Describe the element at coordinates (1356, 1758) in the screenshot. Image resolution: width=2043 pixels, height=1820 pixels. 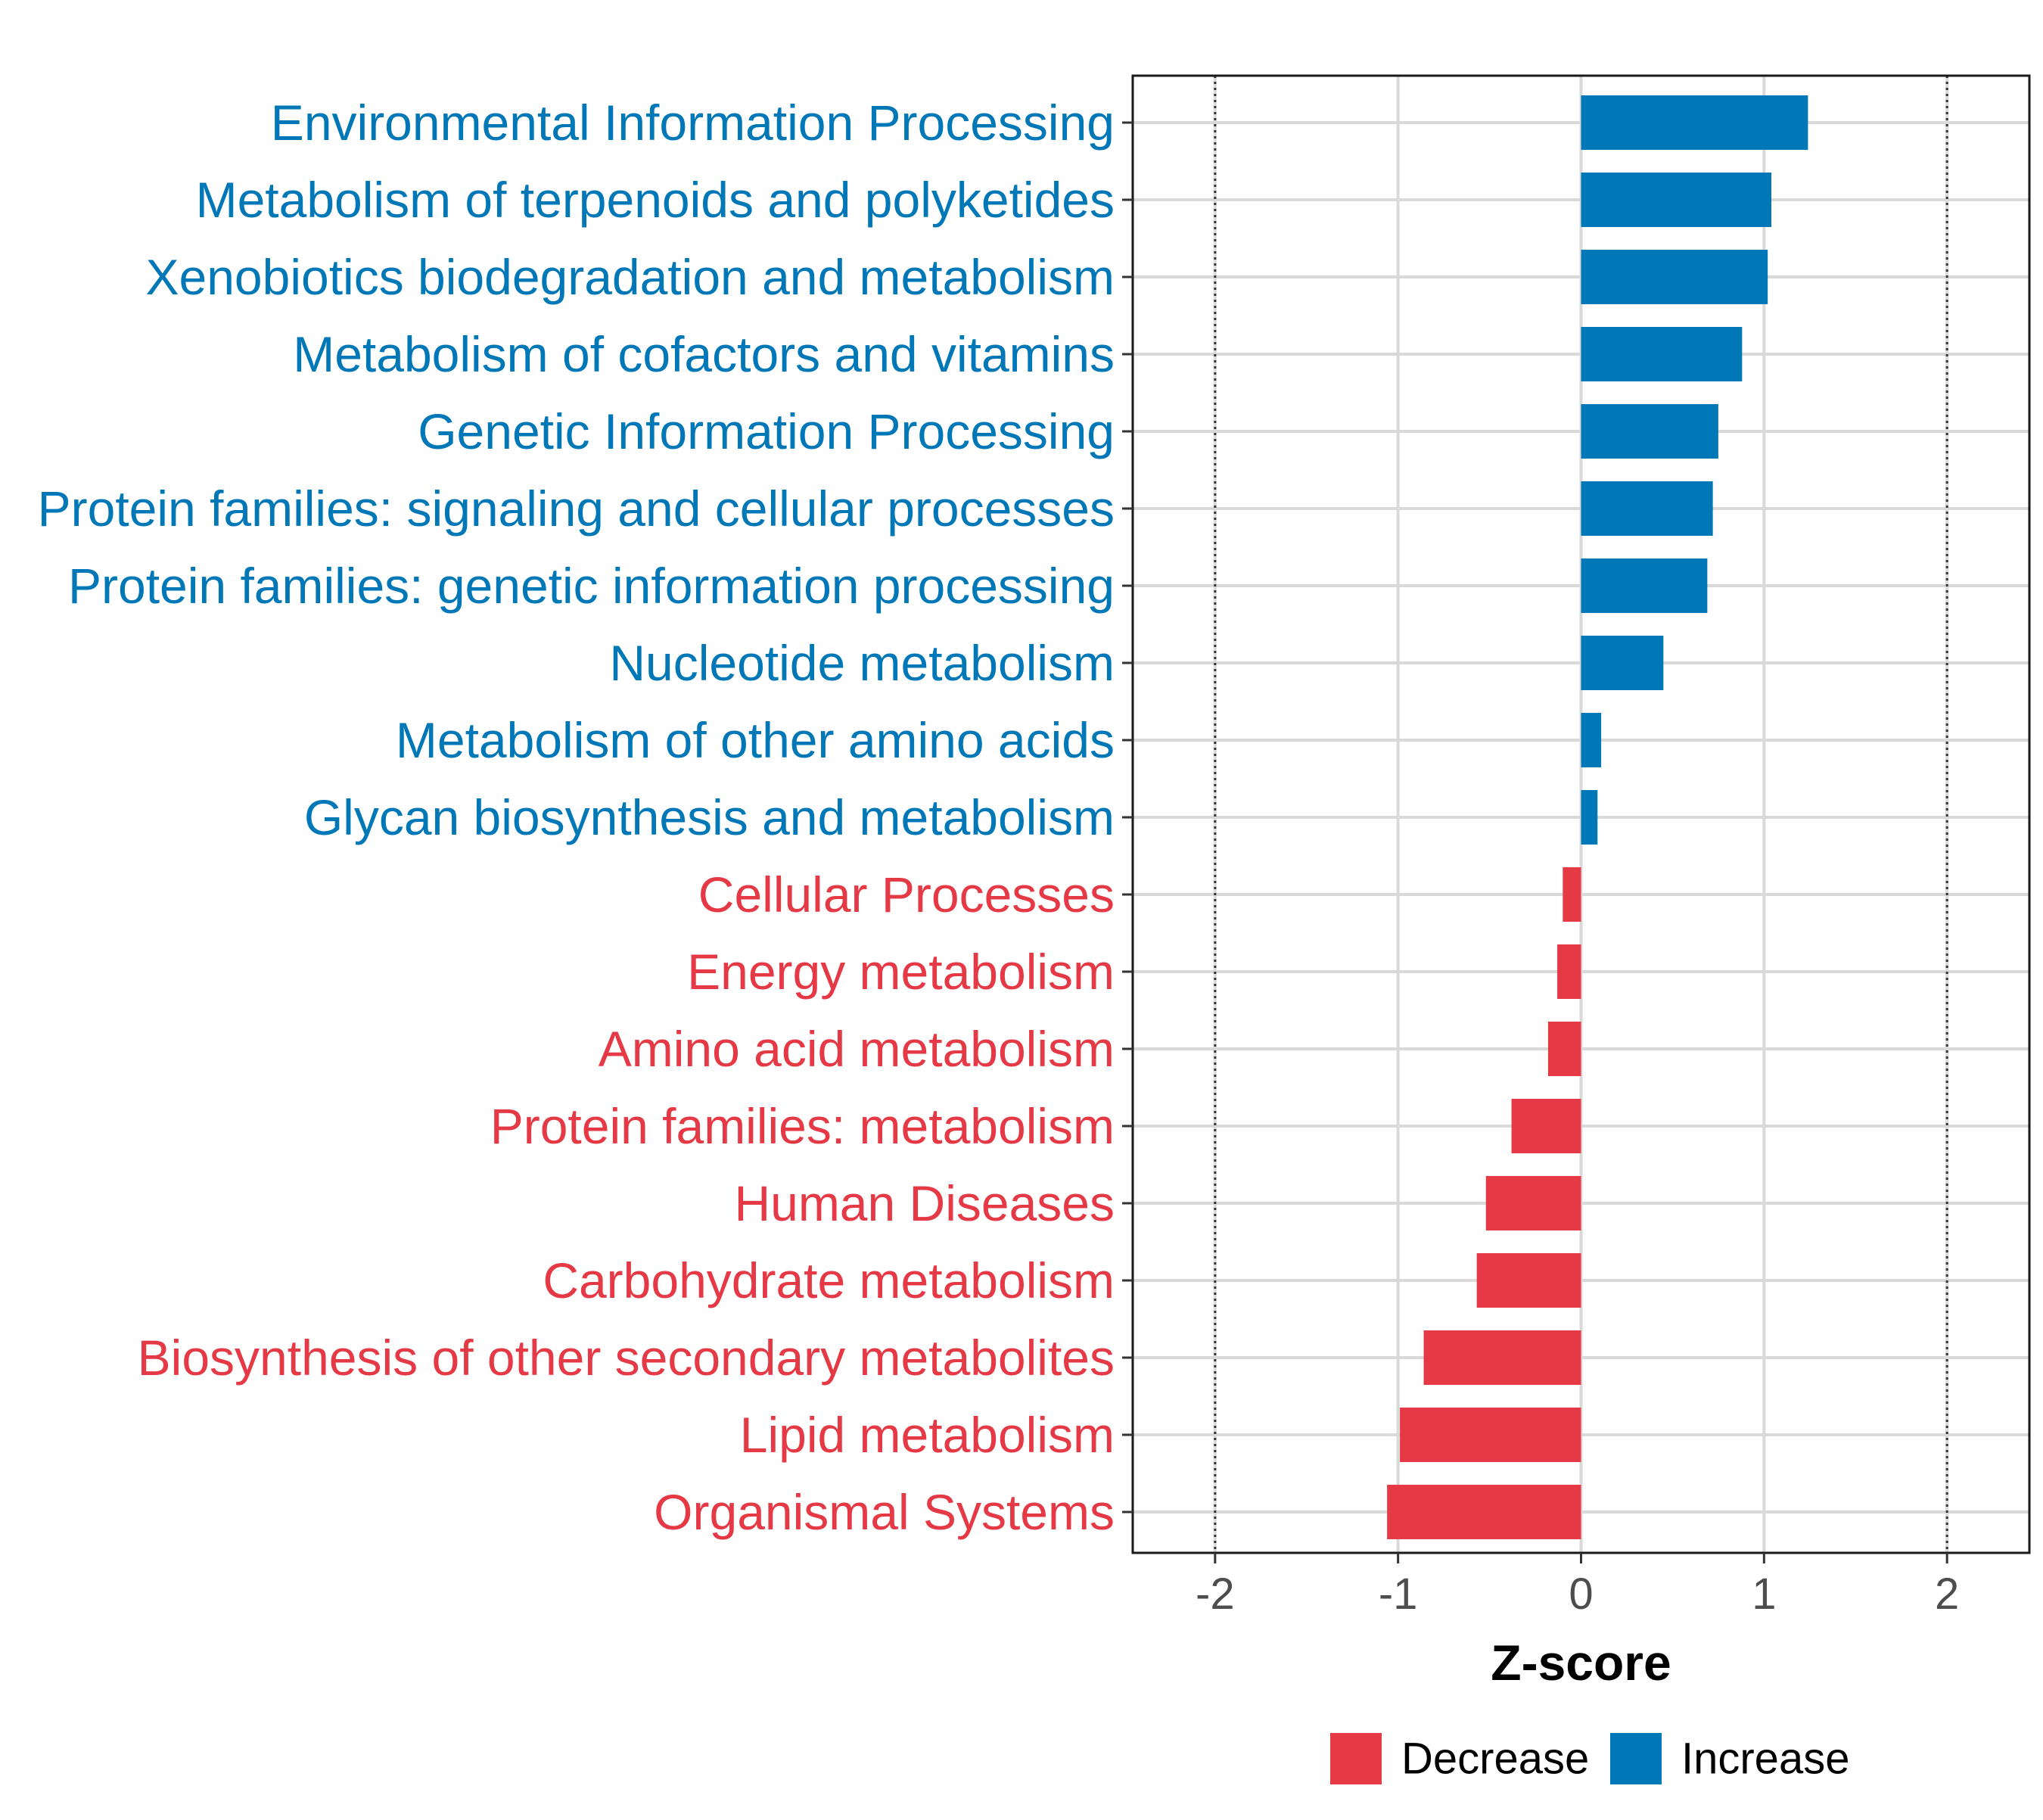
I see `legend-swatch-decrease` at that location.